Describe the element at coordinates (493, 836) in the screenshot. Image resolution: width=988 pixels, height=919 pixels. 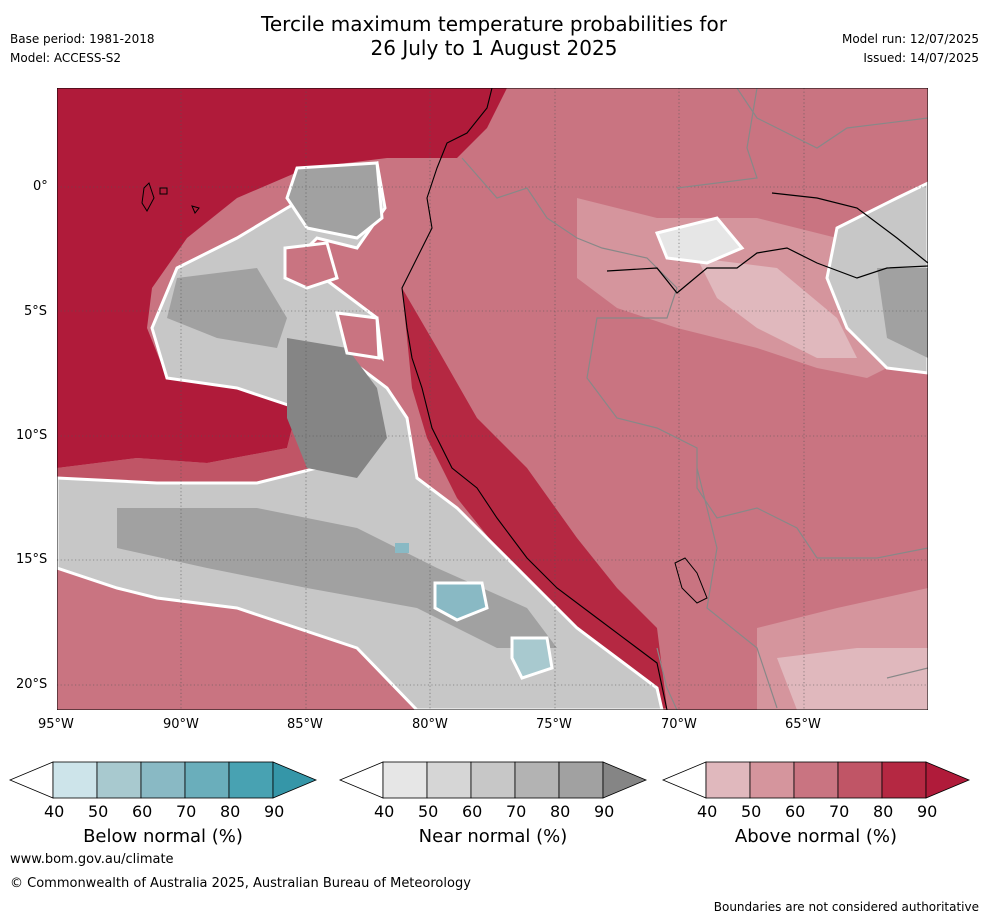
I see `near-normal-label: Near normal (%)` at that location.